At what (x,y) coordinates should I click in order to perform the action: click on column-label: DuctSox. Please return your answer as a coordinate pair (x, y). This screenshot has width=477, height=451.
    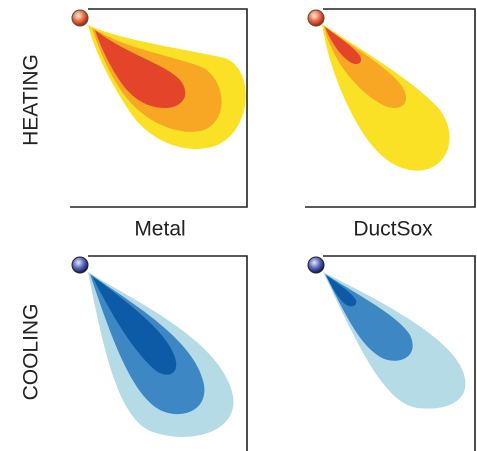
    Looking at the image, I should click on (393, 229).